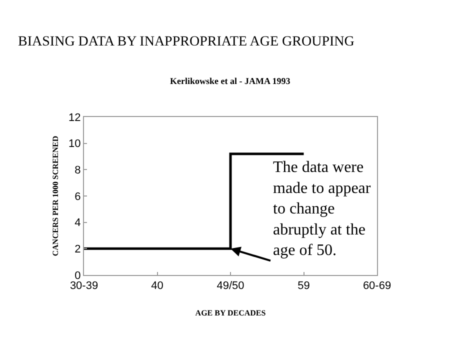 The width and height of the screenshot is (451, 340). What do you see at coordinates (74, 144) in the screenshot?
I see `y-tick-label: 10` at bounding box center [74, 144].